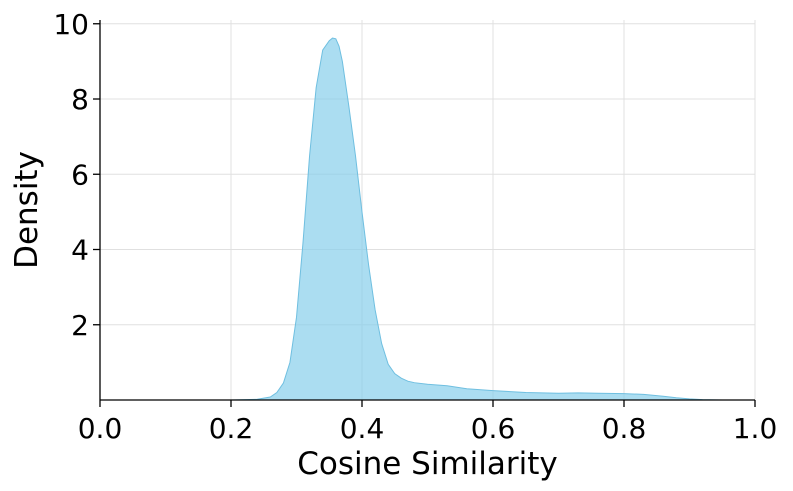 The image size is (793, 491). What do you see at coordinates (428, 422) in the screenshot?
I see `x-axis-ticks: 0.0 0.2 0.4 0.6 0.8 1.0` at bounding box center [428, 422].